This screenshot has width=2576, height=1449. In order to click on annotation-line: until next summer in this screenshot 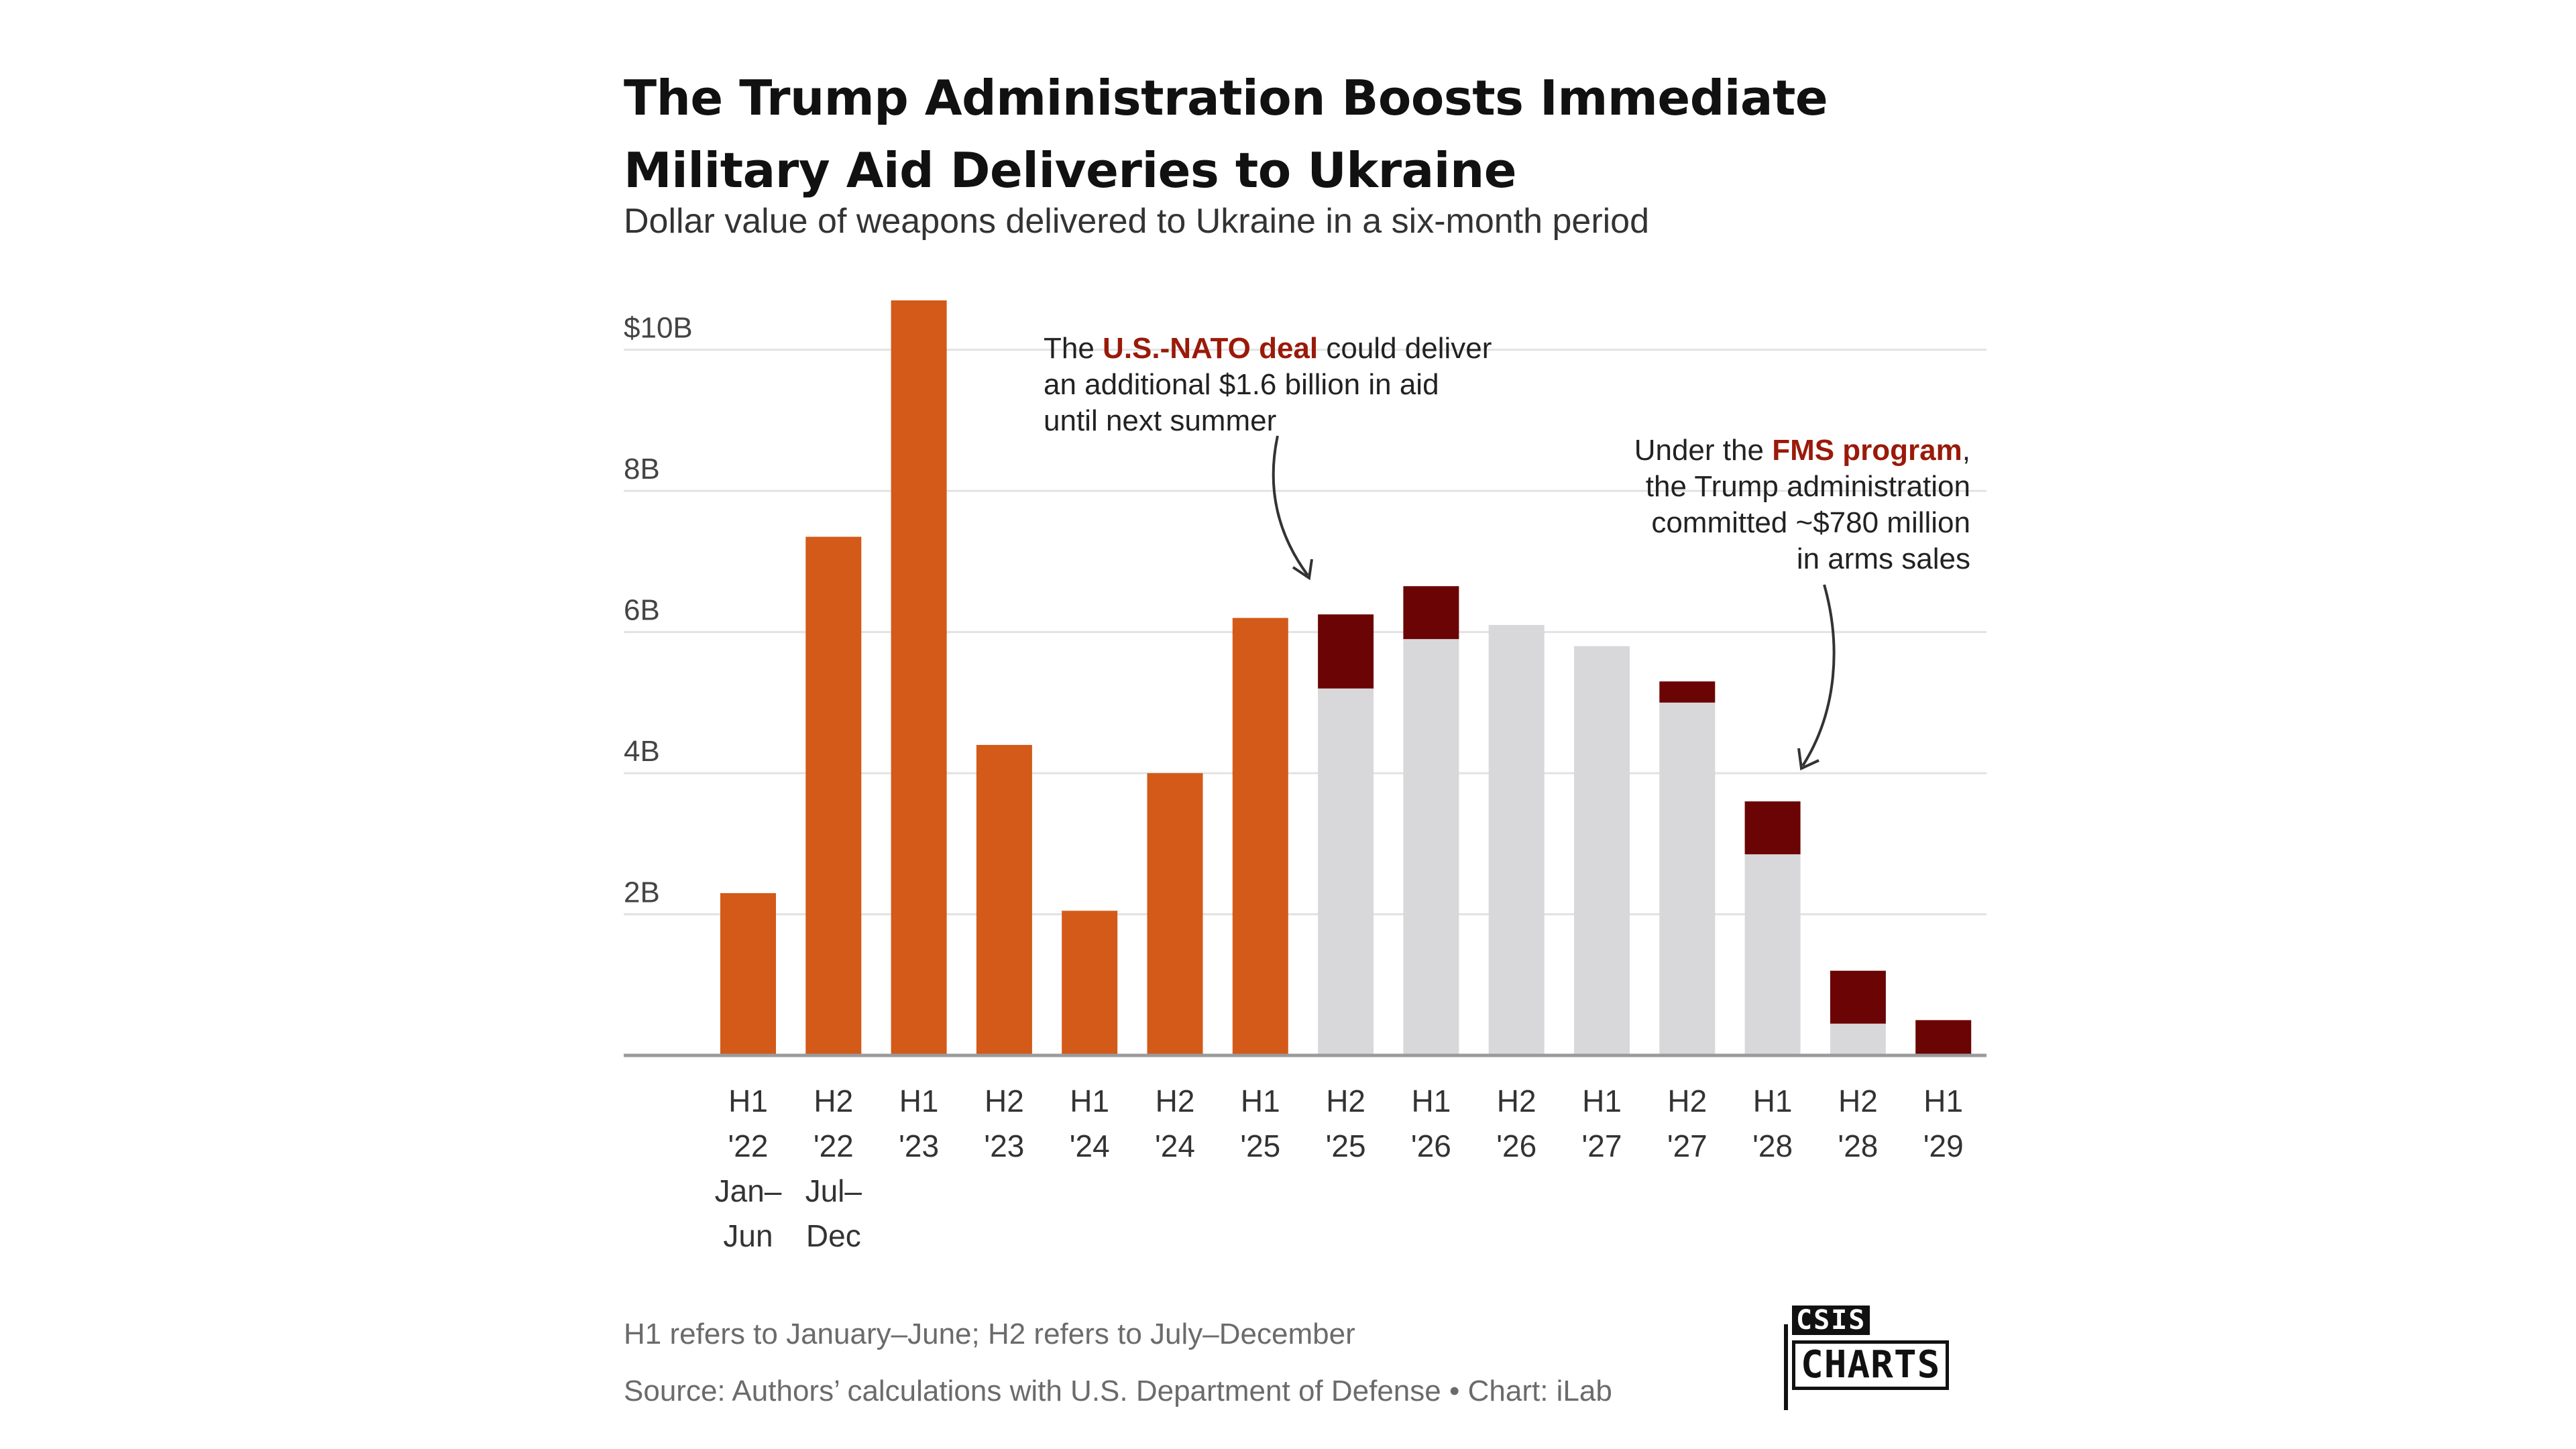, I will do `click(1160, 421)`.